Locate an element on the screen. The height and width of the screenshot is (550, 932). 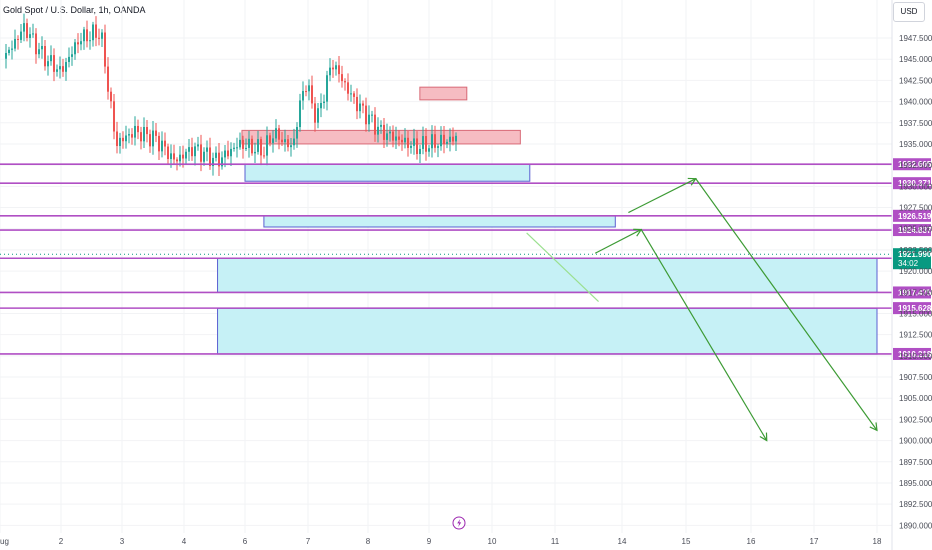
price-tick-label: 1907.500 is located at coordinates (915, 377).